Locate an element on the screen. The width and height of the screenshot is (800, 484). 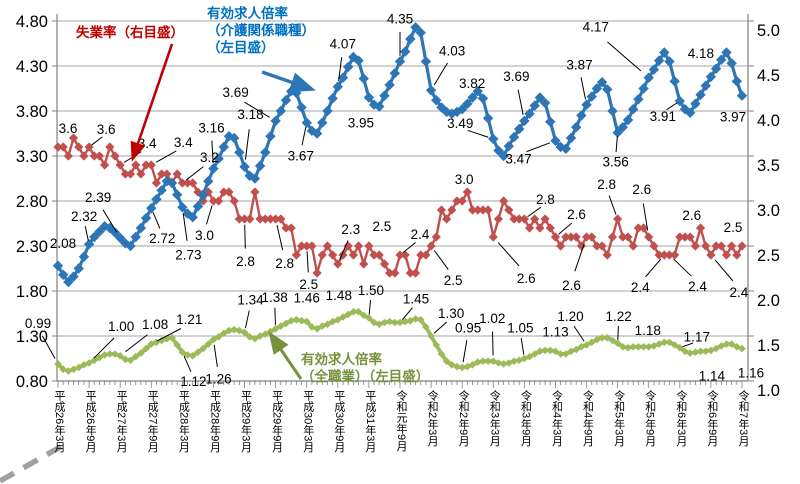
data-label: 1.38 is located at coordinates (274, 297).